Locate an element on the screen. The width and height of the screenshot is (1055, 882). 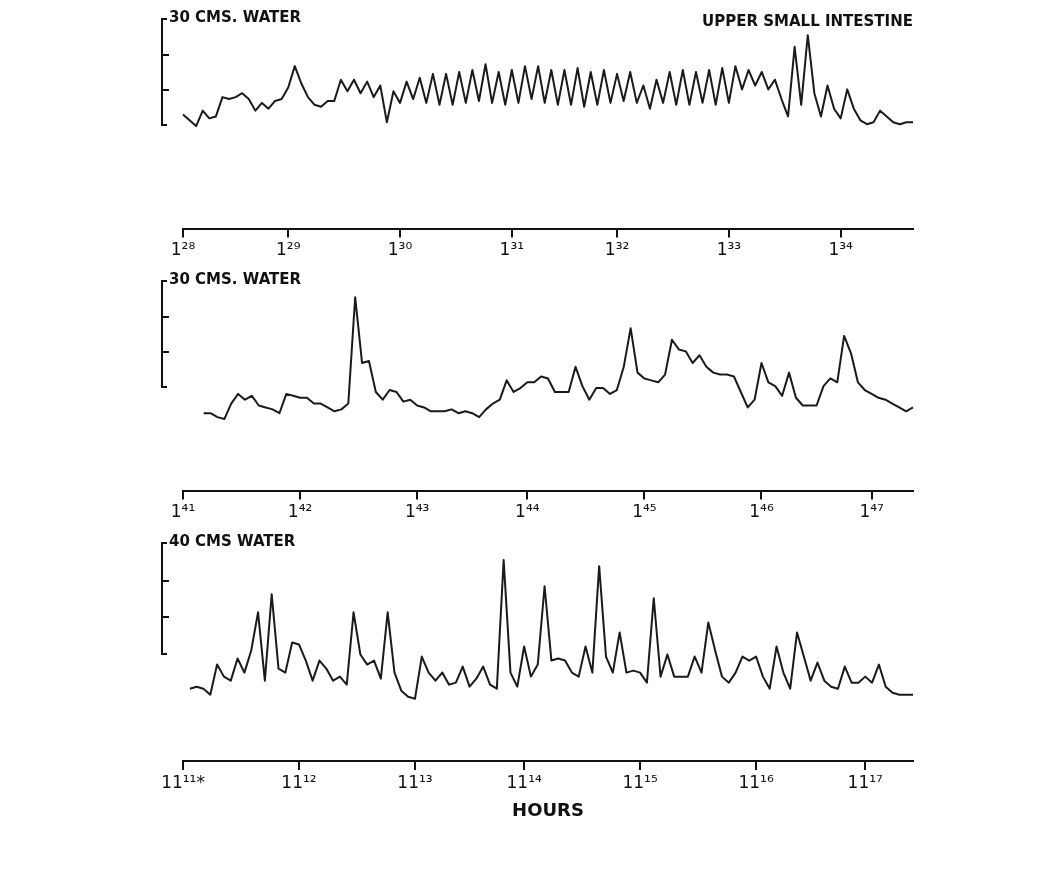
x-tick-label: 1³³ is located at coordinates (729, 249).